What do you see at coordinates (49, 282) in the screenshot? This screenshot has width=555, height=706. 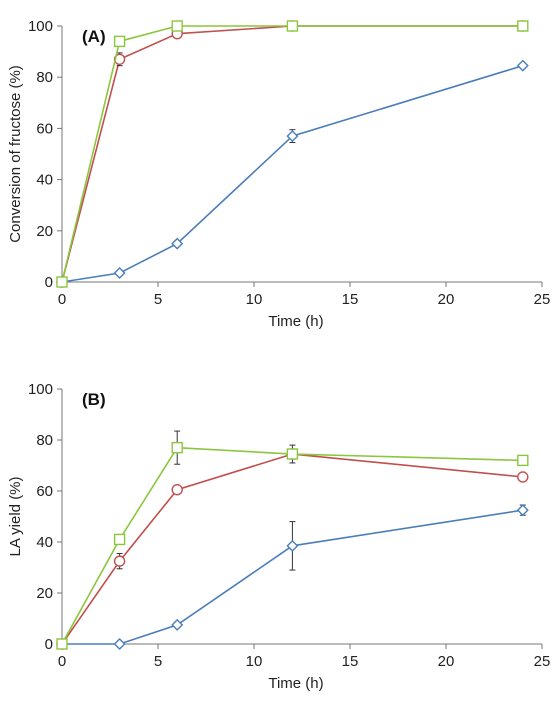 I see `a-y-tick-label: 0` at bounding box center [49, 282].